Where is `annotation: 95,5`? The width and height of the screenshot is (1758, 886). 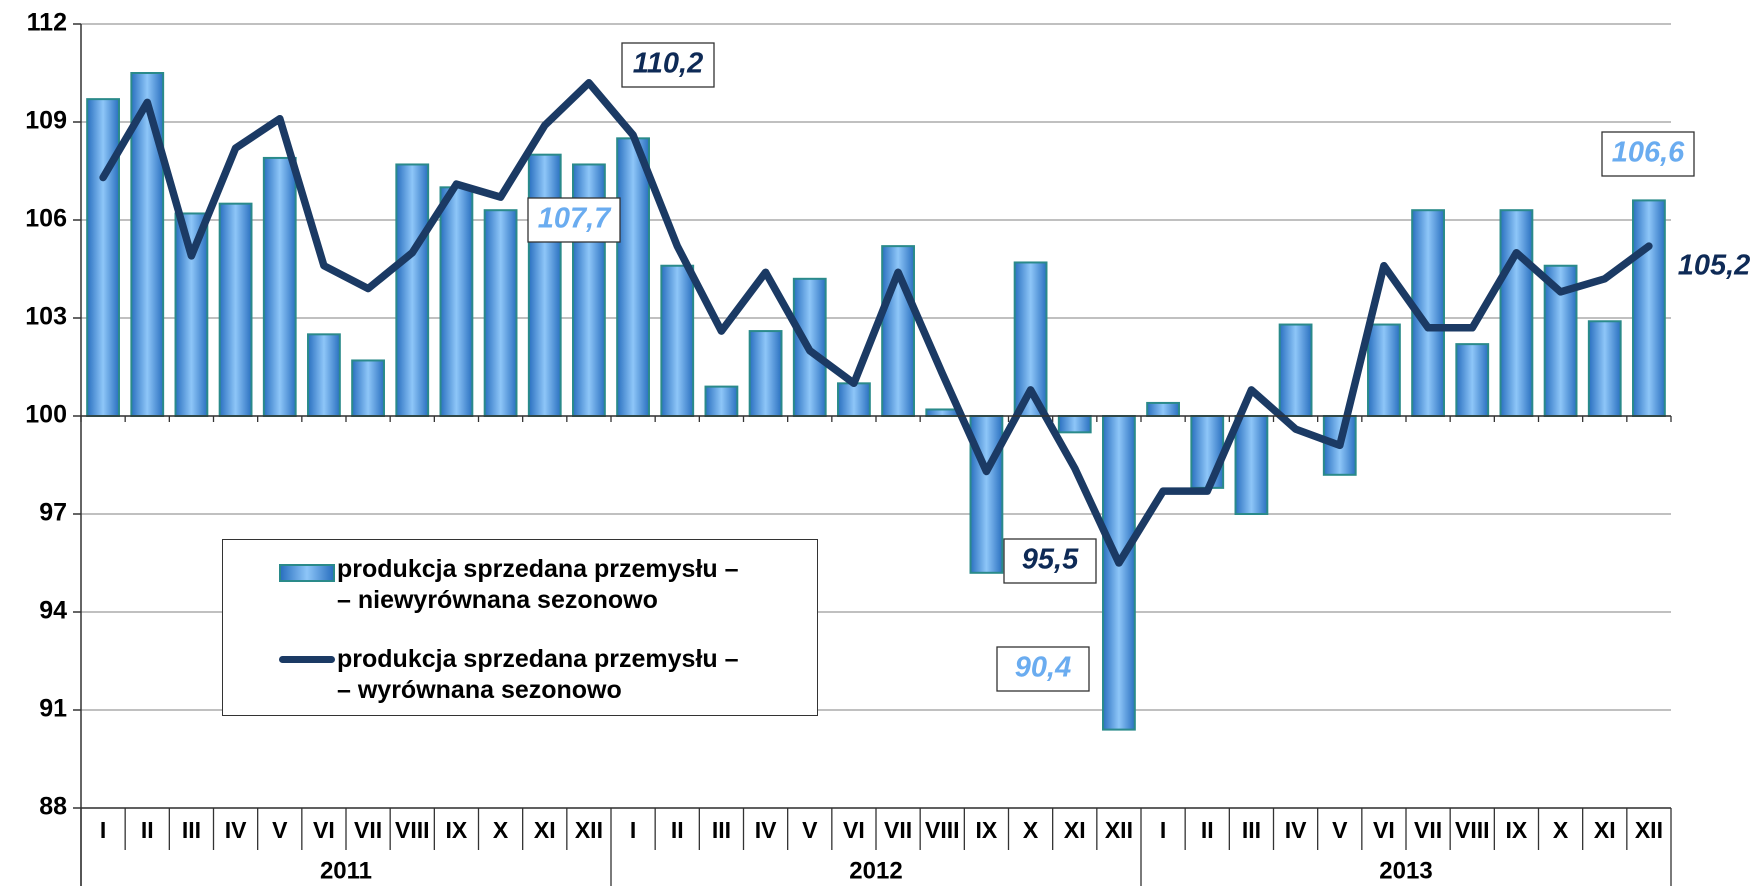
annotation: 95,5 is located at coordinates (1050, 560).